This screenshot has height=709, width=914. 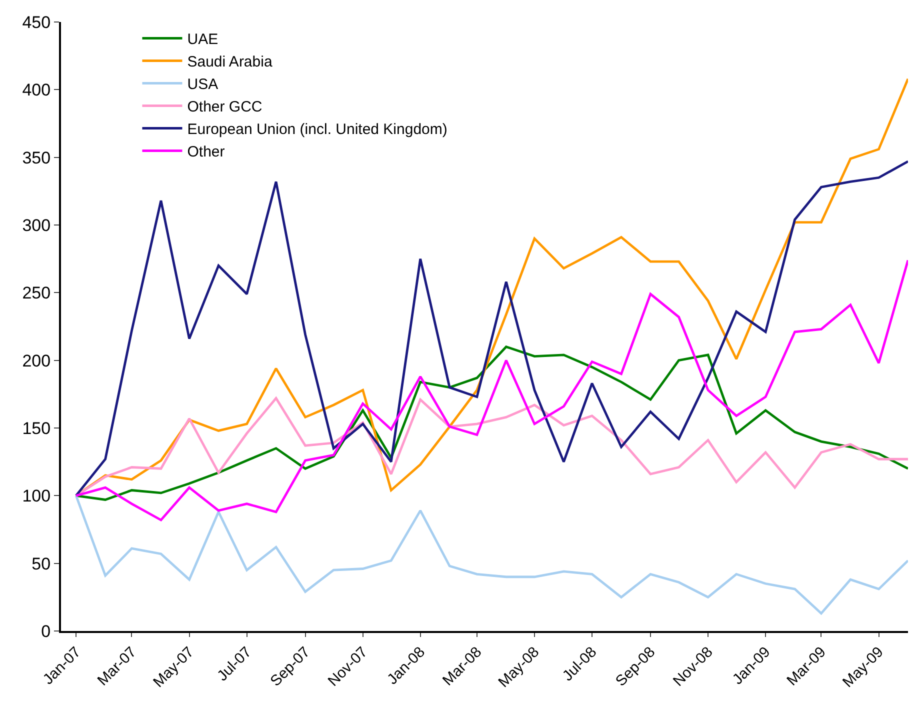 I want to click on y-tick-label: 450, so click(x=36, y=22).